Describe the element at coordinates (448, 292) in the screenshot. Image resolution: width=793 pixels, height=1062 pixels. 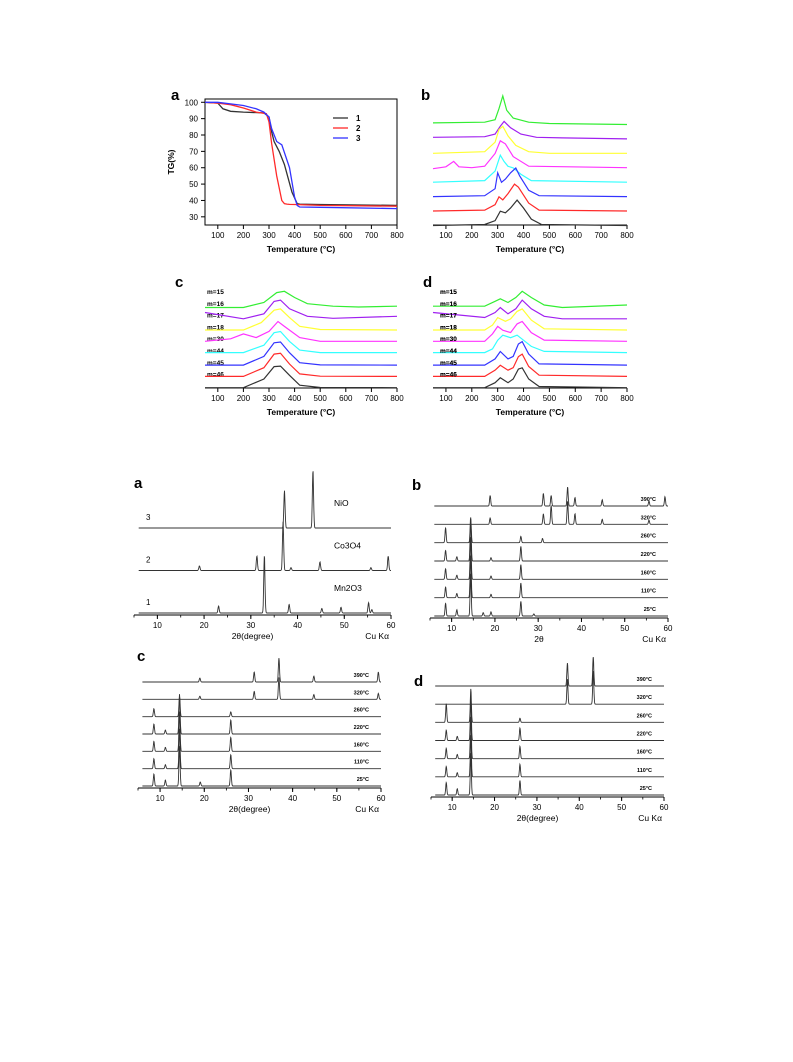
I see `series-label: m=15` at that location.